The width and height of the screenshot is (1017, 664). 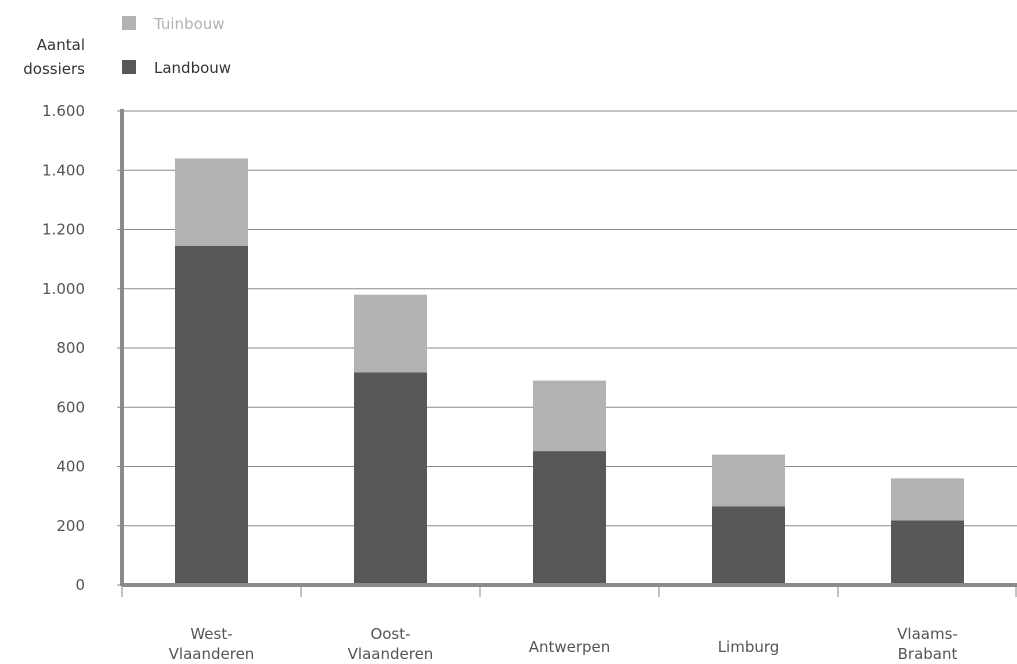 I want to click on y-axis-label: Aantal dossiers, so click(x=54, y=57).